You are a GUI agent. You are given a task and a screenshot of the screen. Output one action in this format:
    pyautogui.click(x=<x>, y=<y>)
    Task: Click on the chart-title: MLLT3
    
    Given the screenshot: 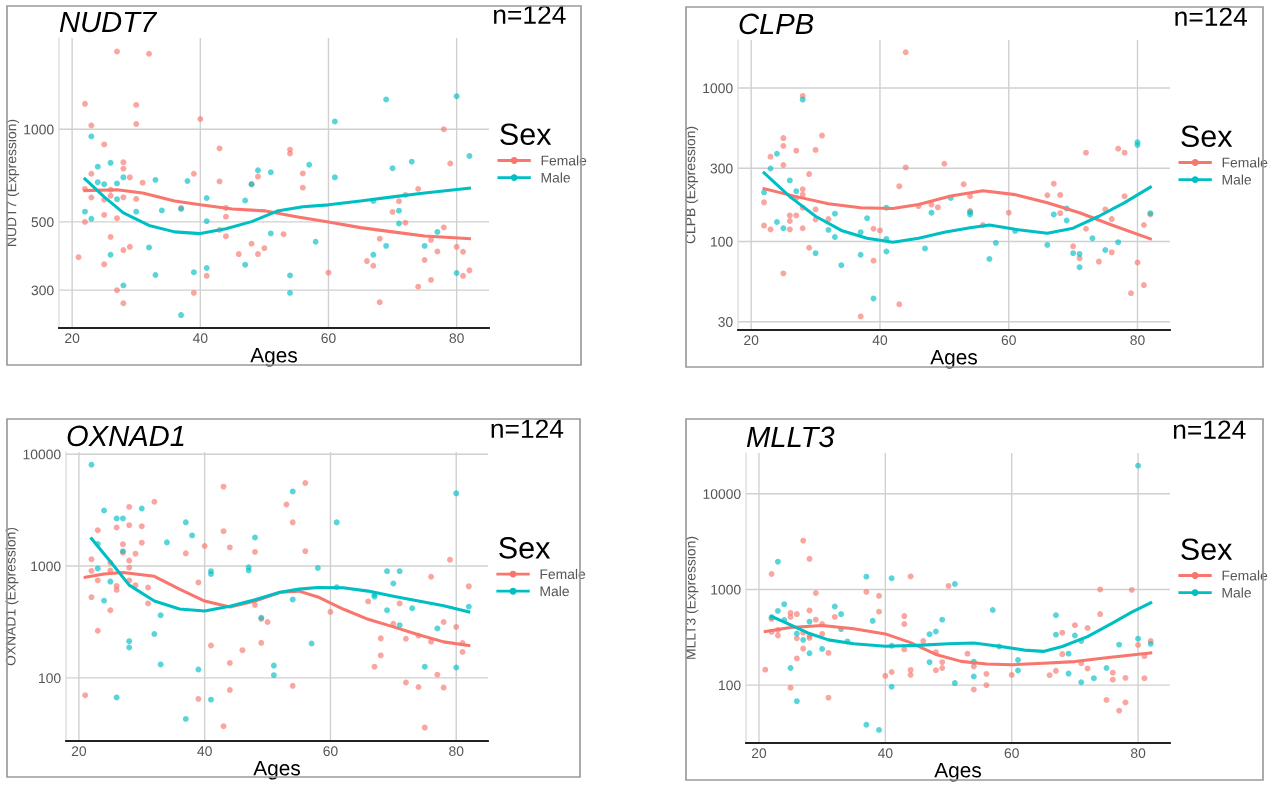 What is the action you would take?
    pyautogui.click(x=790, y=437)
    